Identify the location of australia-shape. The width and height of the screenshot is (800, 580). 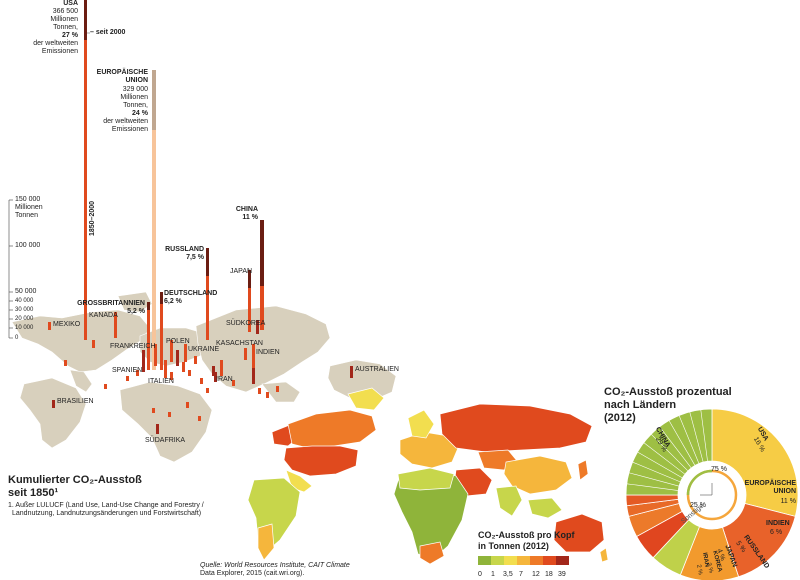
(362, 380).